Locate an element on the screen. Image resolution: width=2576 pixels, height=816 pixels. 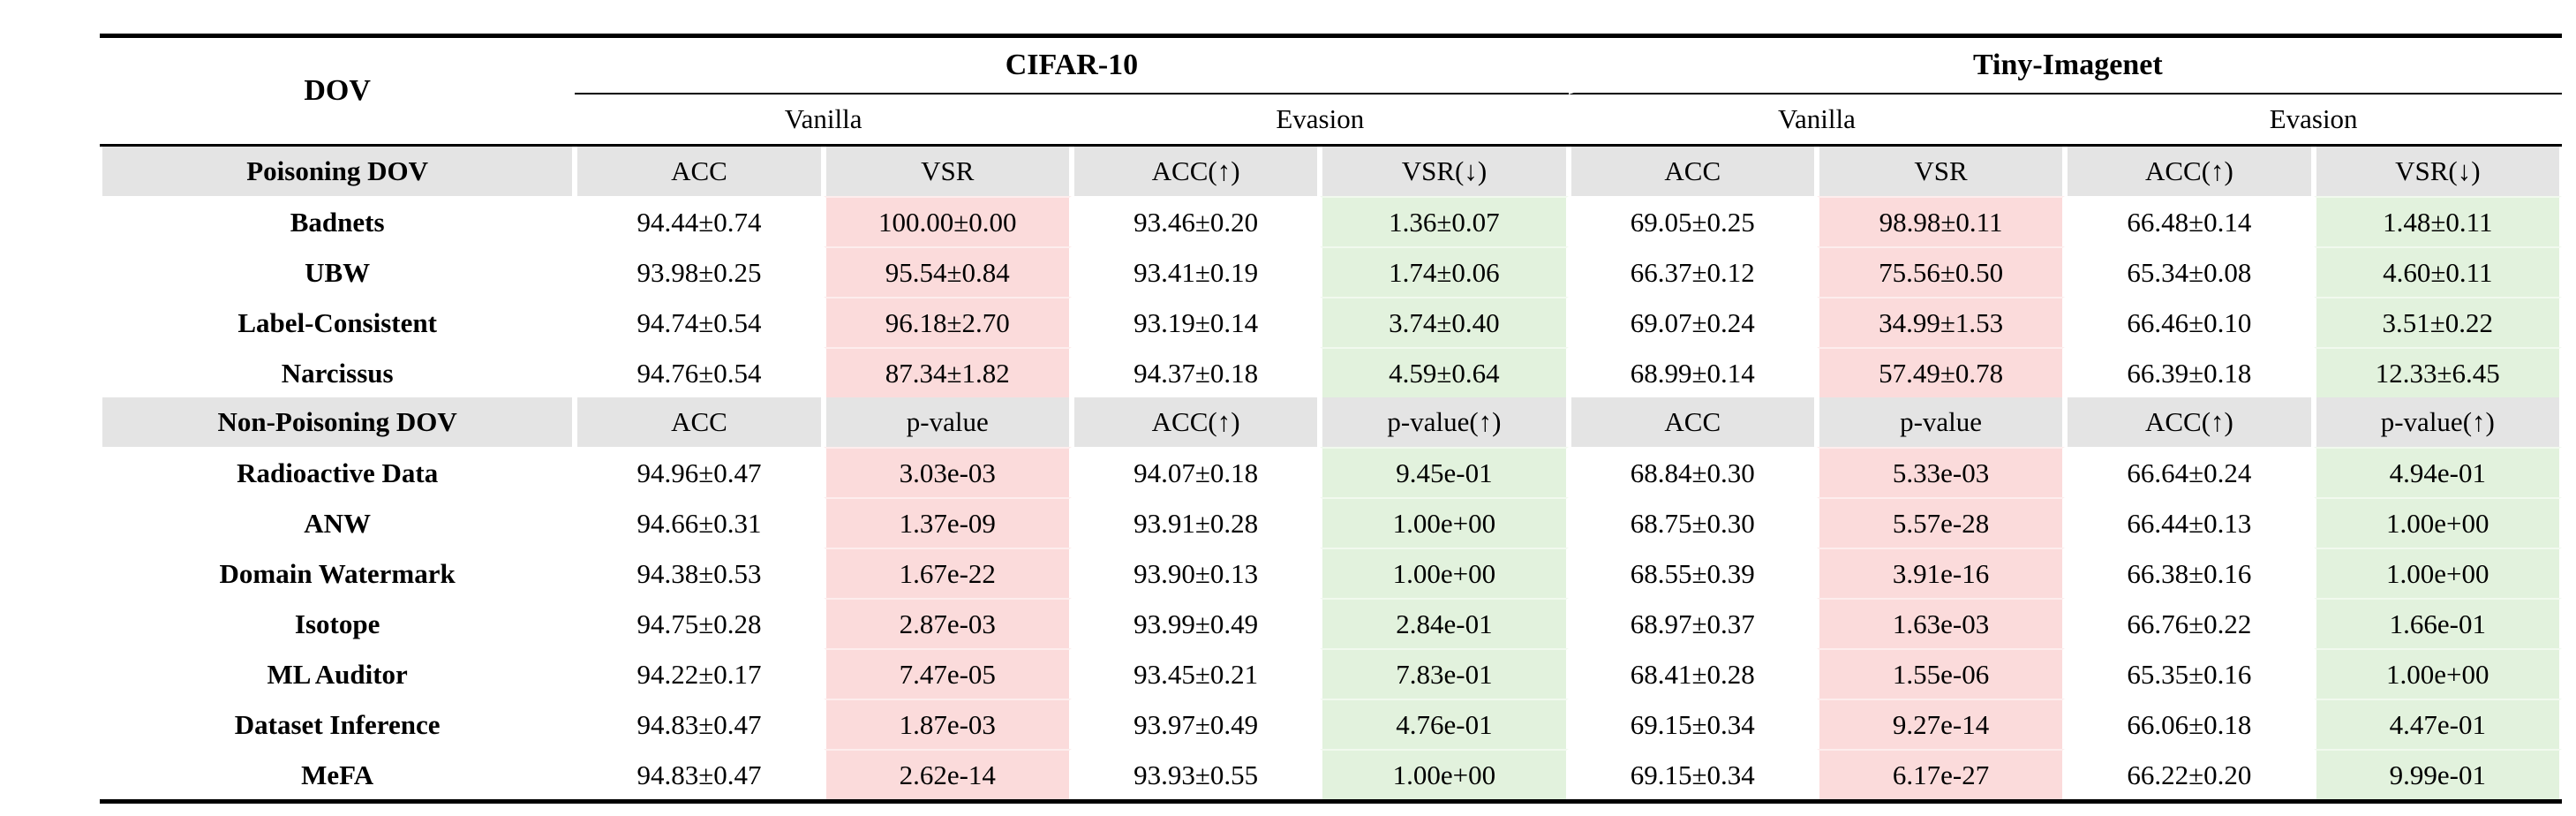
value-cell: 100.00±0.00 is located at coordinates (948, 221).